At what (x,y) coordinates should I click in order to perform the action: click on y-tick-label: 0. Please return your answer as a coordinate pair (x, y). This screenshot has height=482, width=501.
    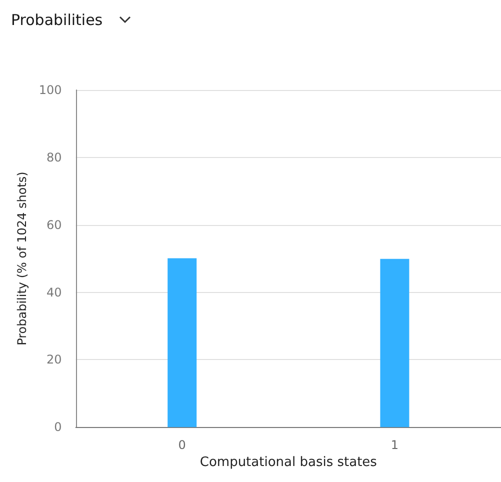
    Looking at the image, I should click on (58, 427).